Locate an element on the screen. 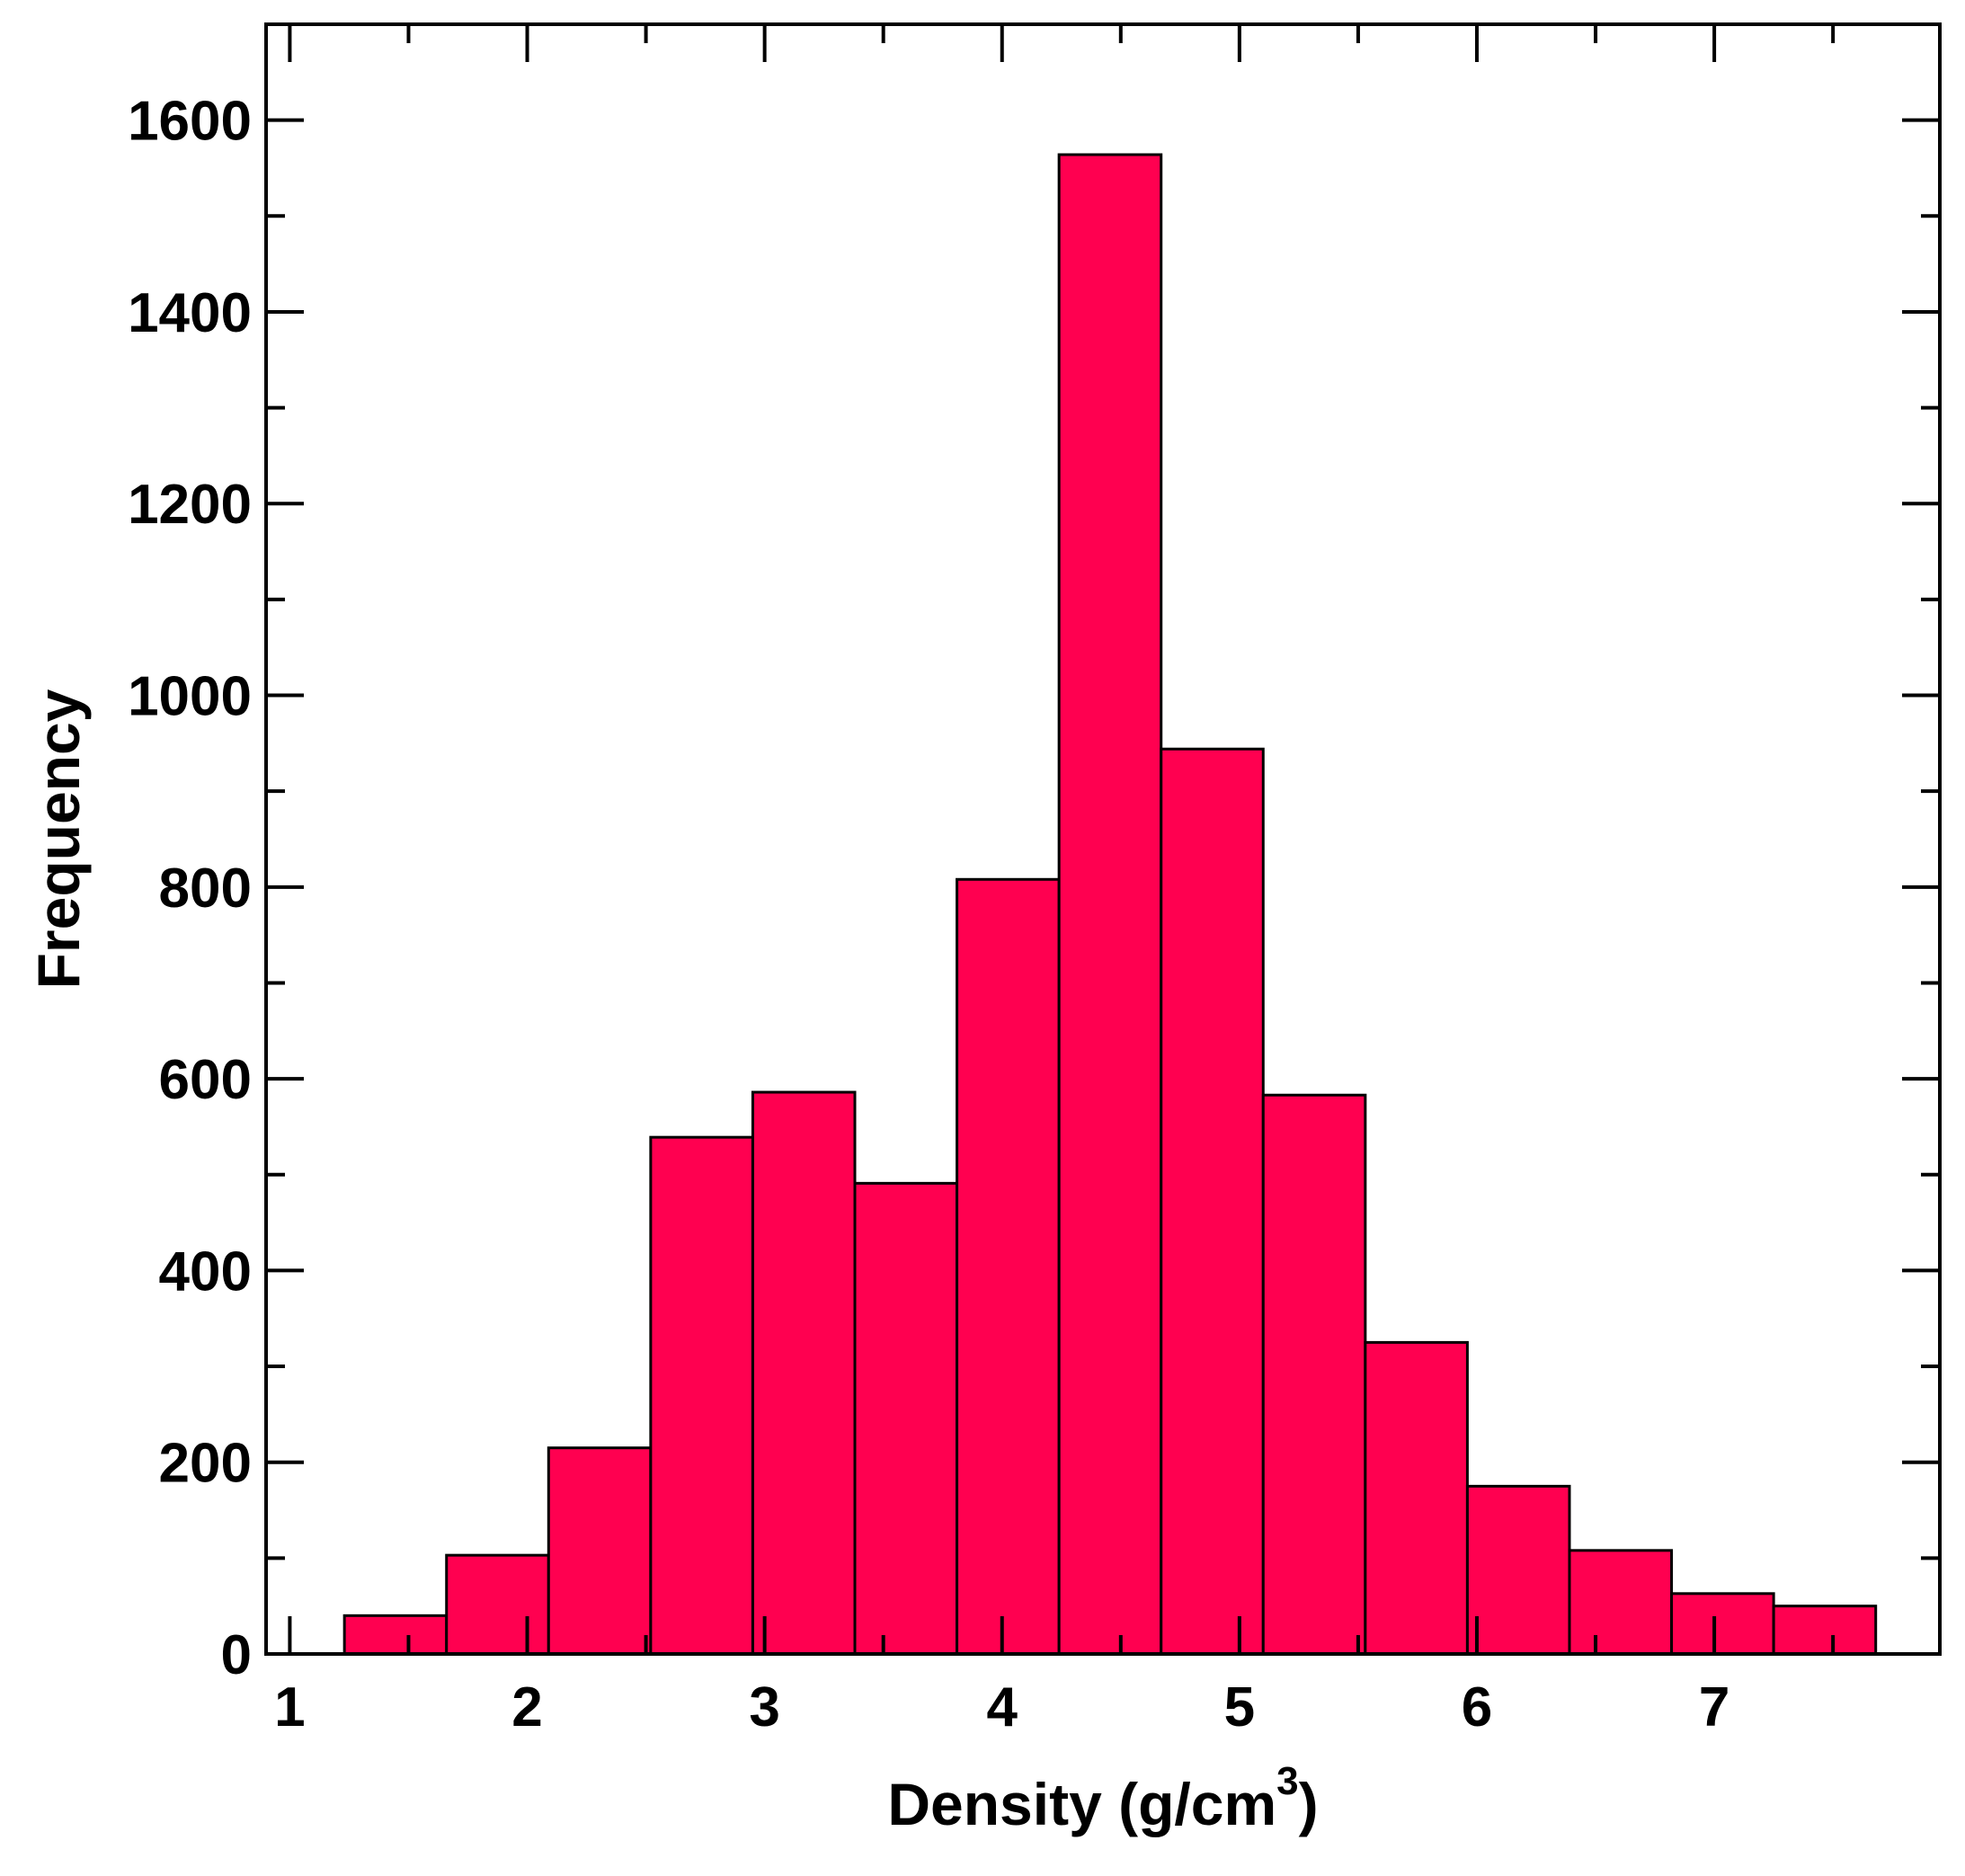  x-tick-labels: 1 2 3 4 5 6 7 is located at coordinates (1002, 1707).